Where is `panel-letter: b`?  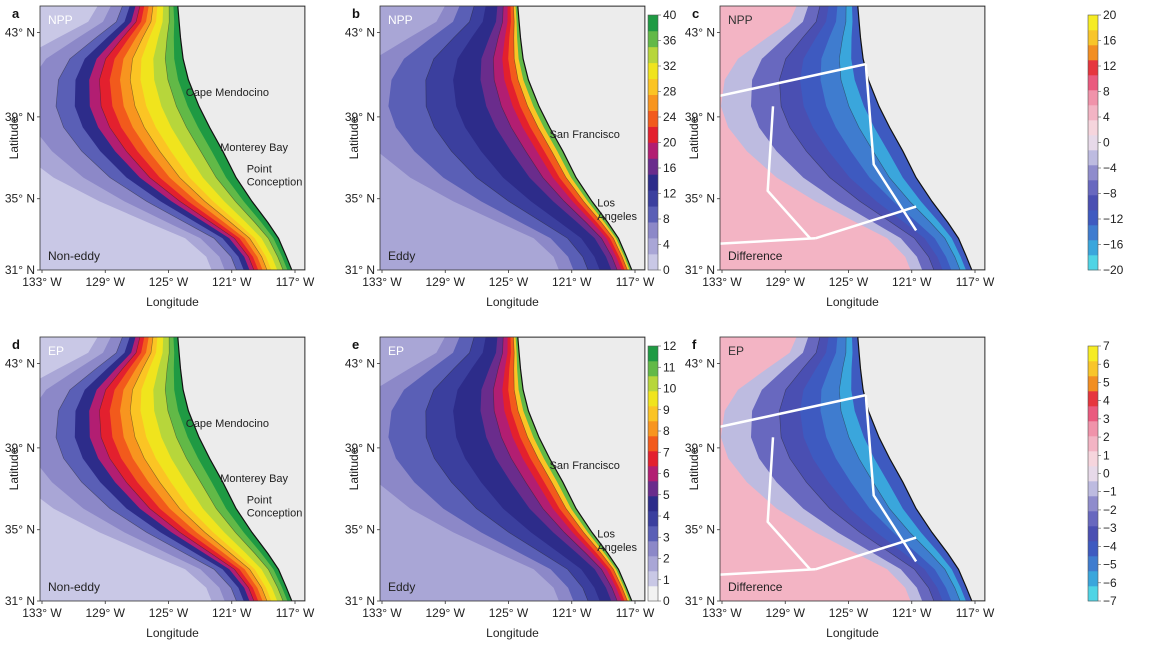 panel-letter: b is located at coordinates (356, 13).